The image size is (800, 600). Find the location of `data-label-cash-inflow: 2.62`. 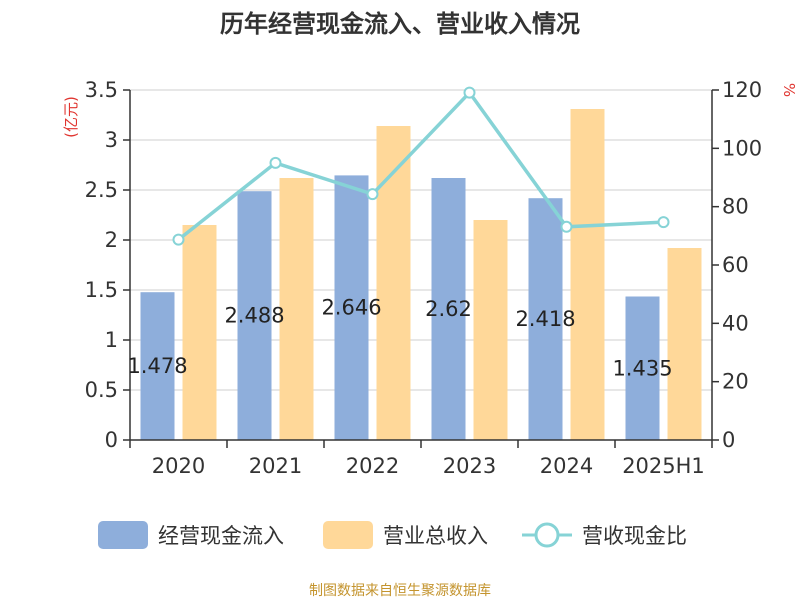

data-label-cash-inflow: 2.62 is located at coordinates (448, 309).